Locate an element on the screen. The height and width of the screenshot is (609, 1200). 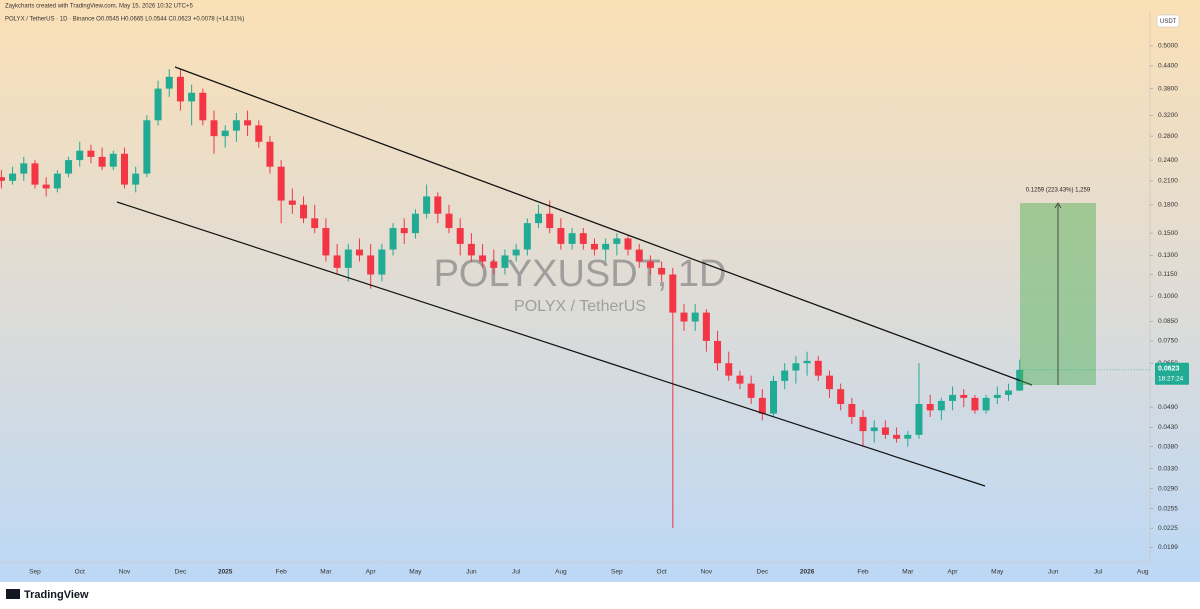
y-tick-label: 0.0199 is located at coordinates (1168, 547).